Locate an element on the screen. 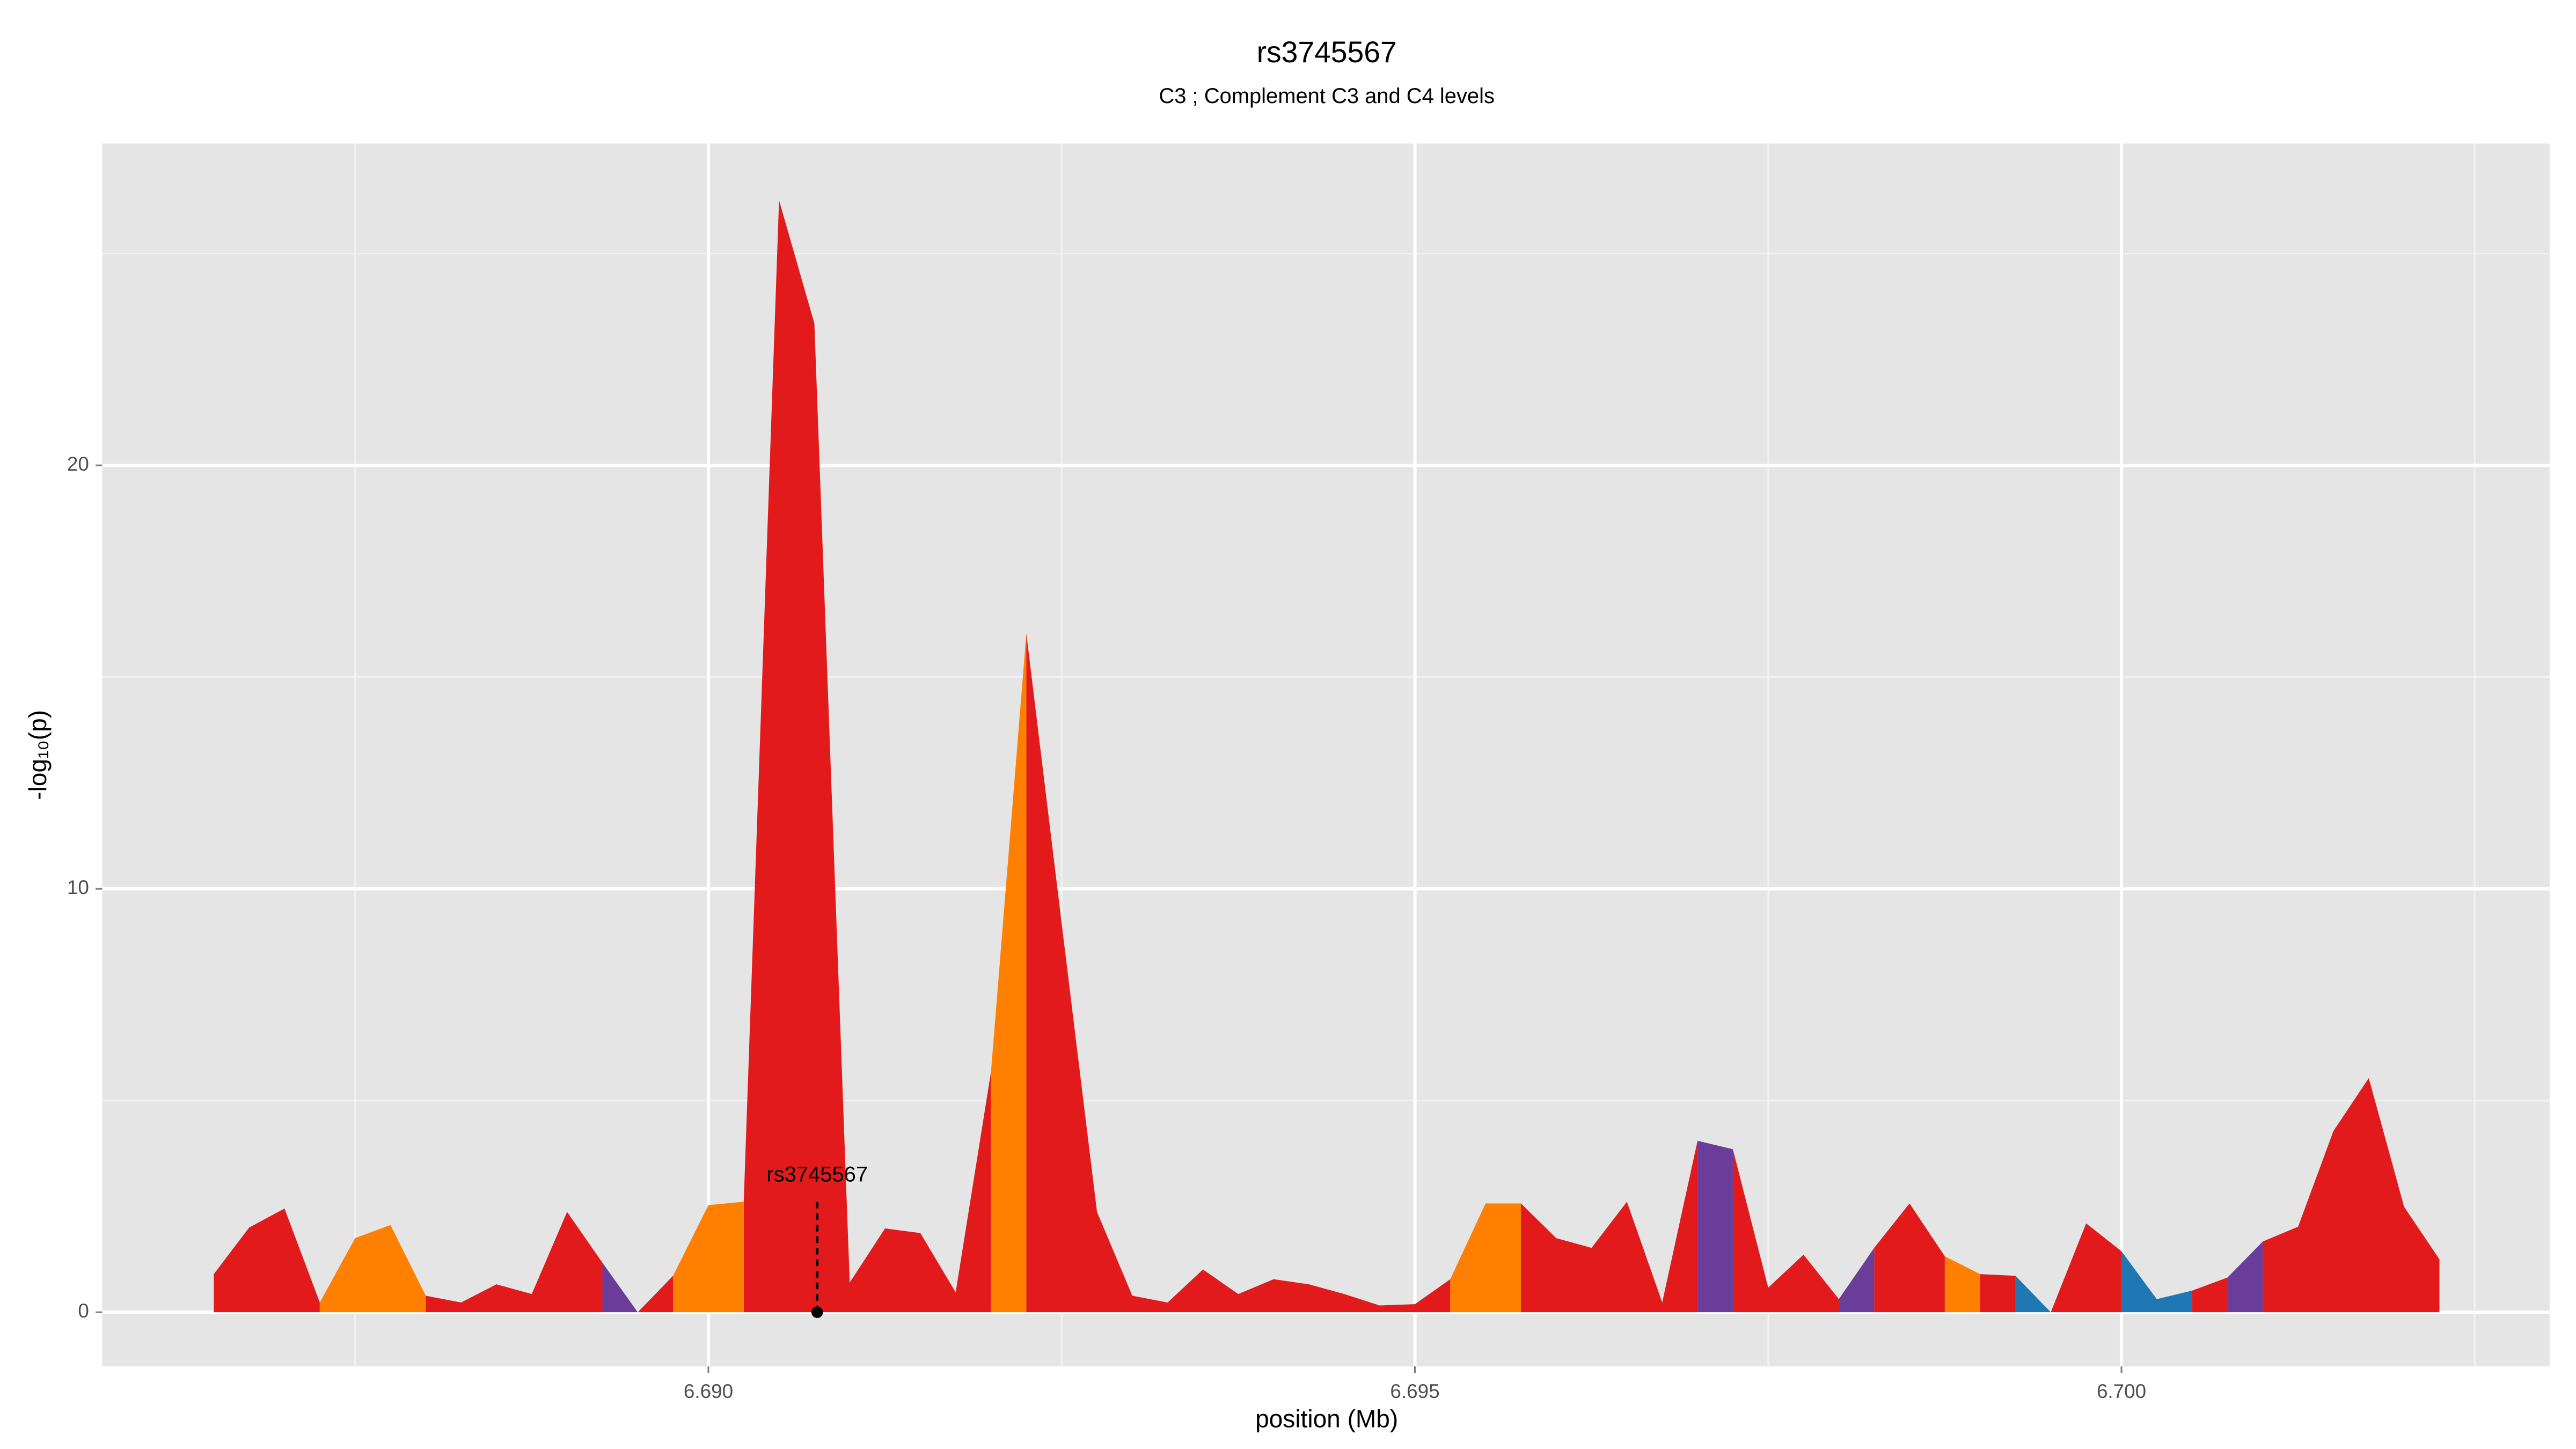  x-tick-label: 6.695 is located at coordinates (1414, 1391).